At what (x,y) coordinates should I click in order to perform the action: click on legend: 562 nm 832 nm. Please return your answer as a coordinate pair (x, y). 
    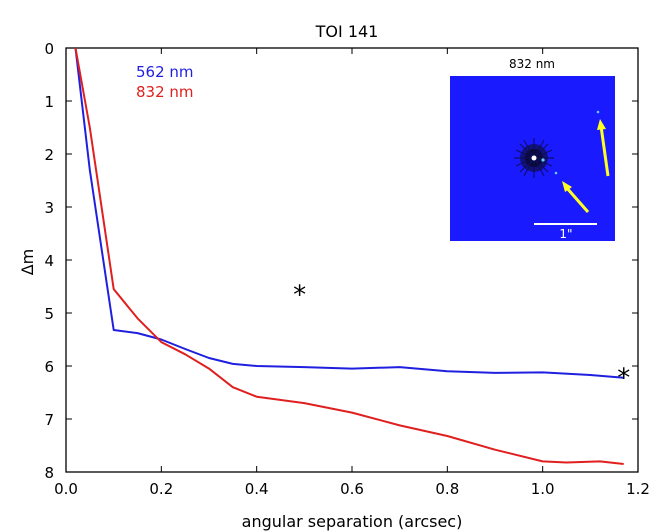
    Looking at the image, I should click on (165, 82).